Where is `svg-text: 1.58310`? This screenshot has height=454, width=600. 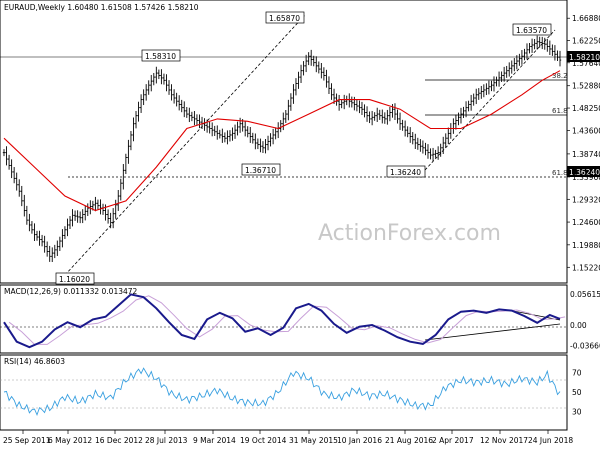 svg-text: 1.58310 is located at coordinates (160, 56).